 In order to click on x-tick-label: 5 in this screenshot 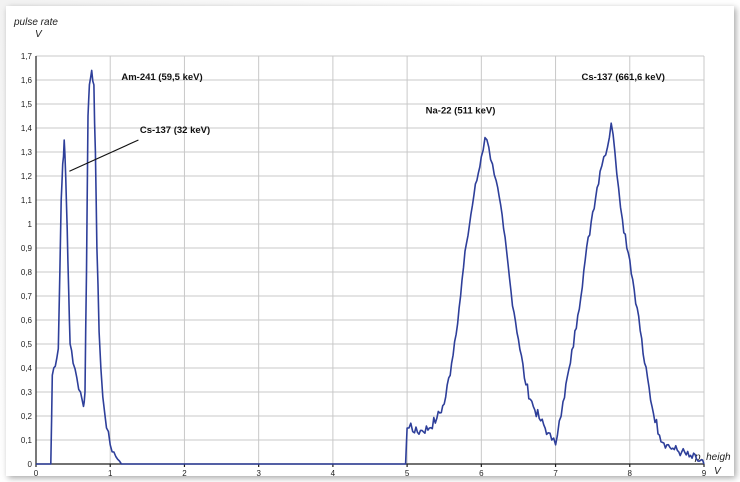, I will do `click(407, 472)`.